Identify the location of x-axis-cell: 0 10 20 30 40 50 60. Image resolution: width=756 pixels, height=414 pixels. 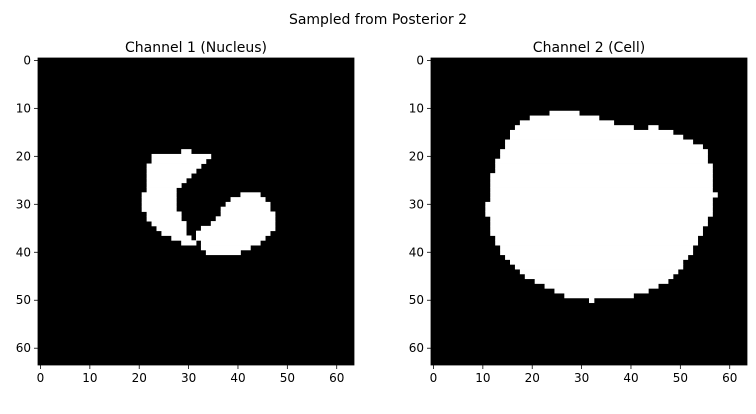
(583, 375).